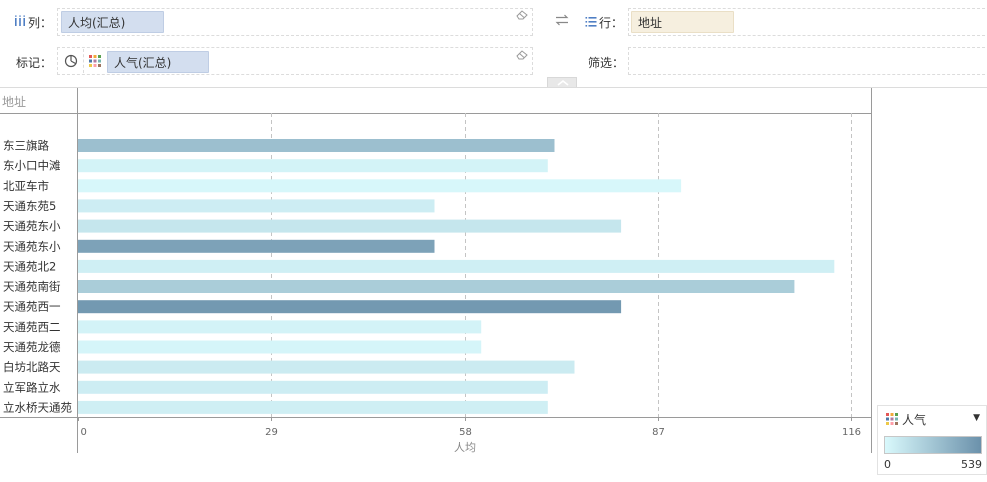 The width and height of the screenshot is (987, 482). Describe the element at coordinates (914, 420) in the screenshot. I see `legend-title: 人气` at that location.